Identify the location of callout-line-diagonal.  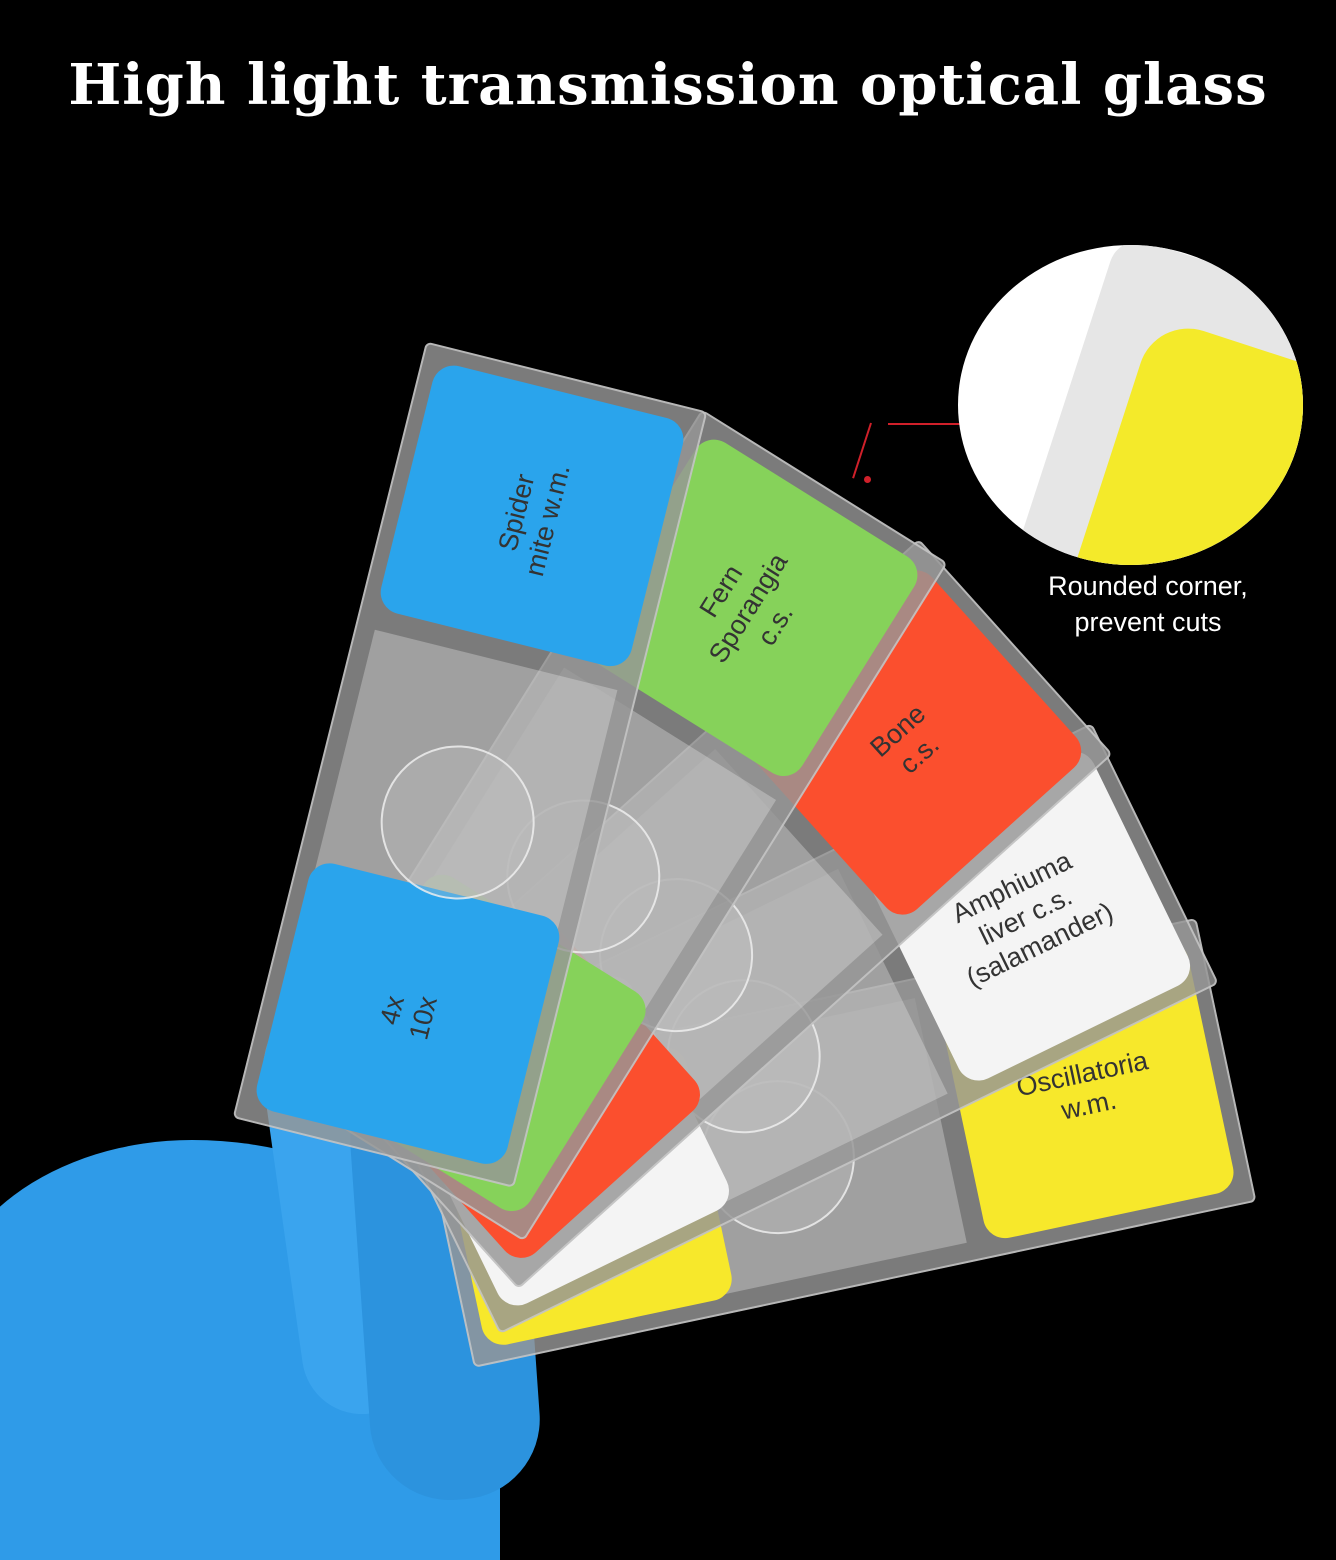
(862, 450).